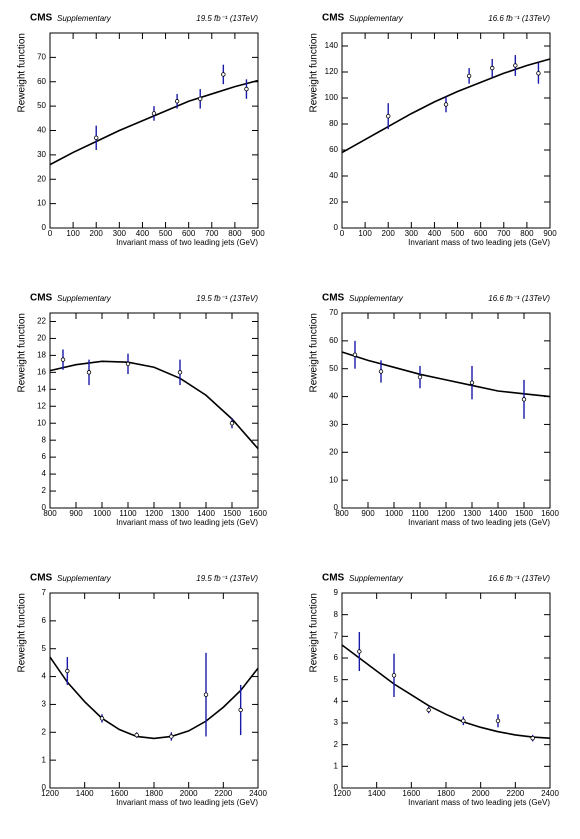 The image size is (580, 839). Describe the element at coordinates (332, 97) in the screenshot. I see `y-tick-label: 100` at that location.